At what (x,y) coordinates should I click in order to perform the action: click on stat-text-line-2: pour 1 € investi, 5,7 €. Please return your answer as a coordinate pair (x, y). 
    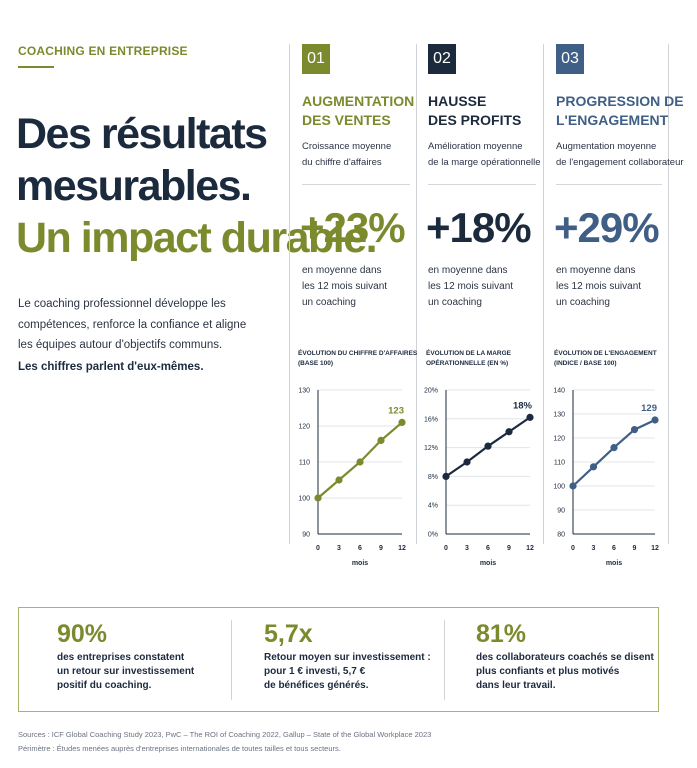
    Looking at the image, I should click on (315, 671).